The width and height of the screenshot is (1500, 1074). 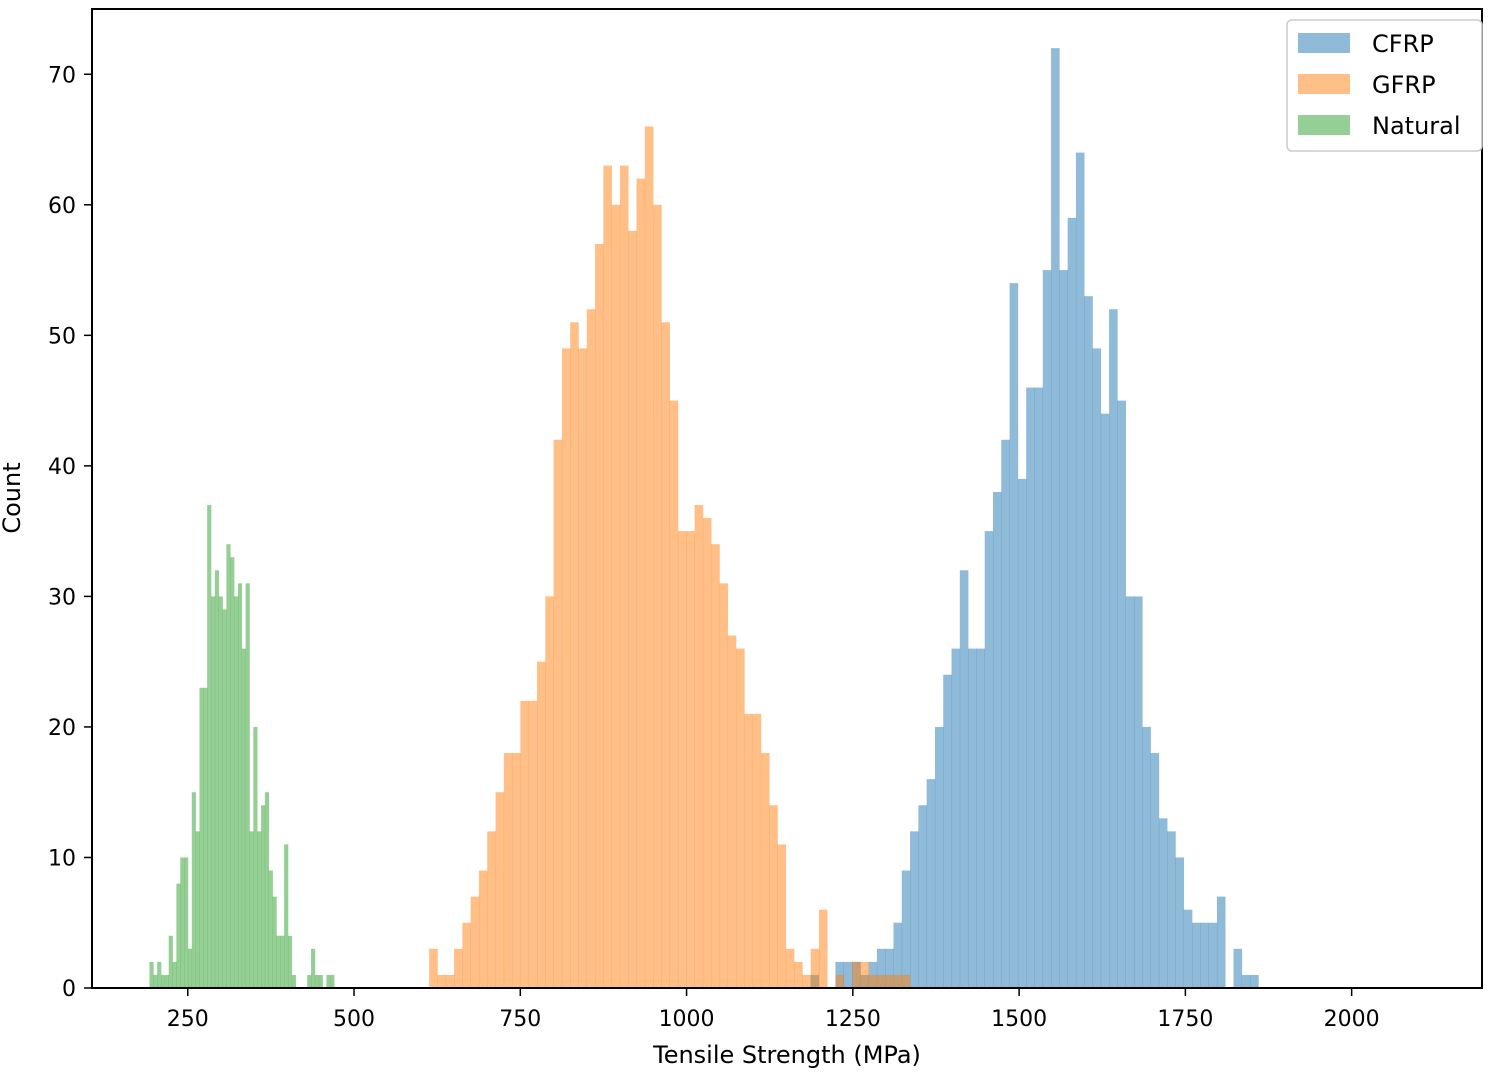 What do you see at coordinates (354, 1019) in the screenshot?
I see `x-tick-label: 500` at bounding box center [354, 1019].